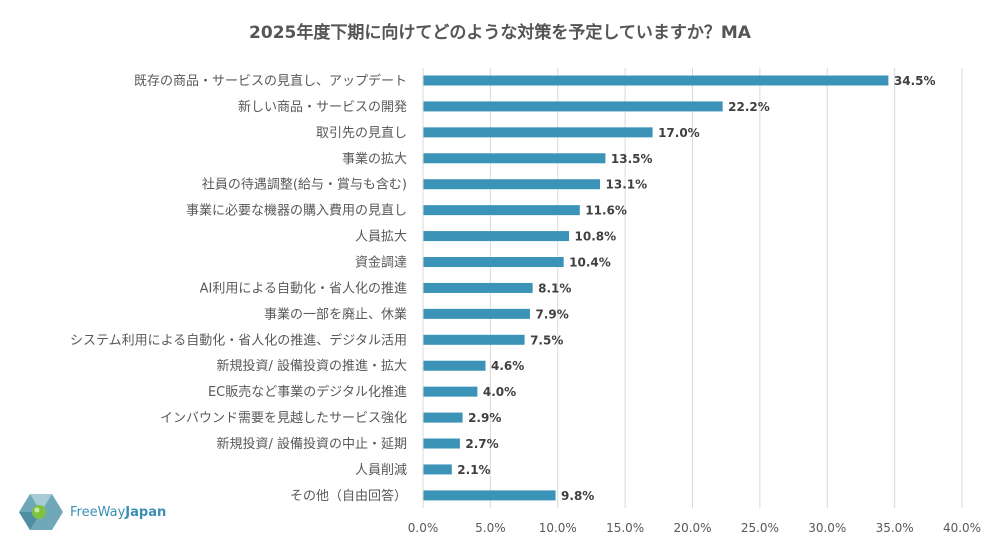 This screenshot has height=547, width=1000. Describe the element at coordinates (590, 263) in the screenshot. I see `data-label: 10.4%` at that location.